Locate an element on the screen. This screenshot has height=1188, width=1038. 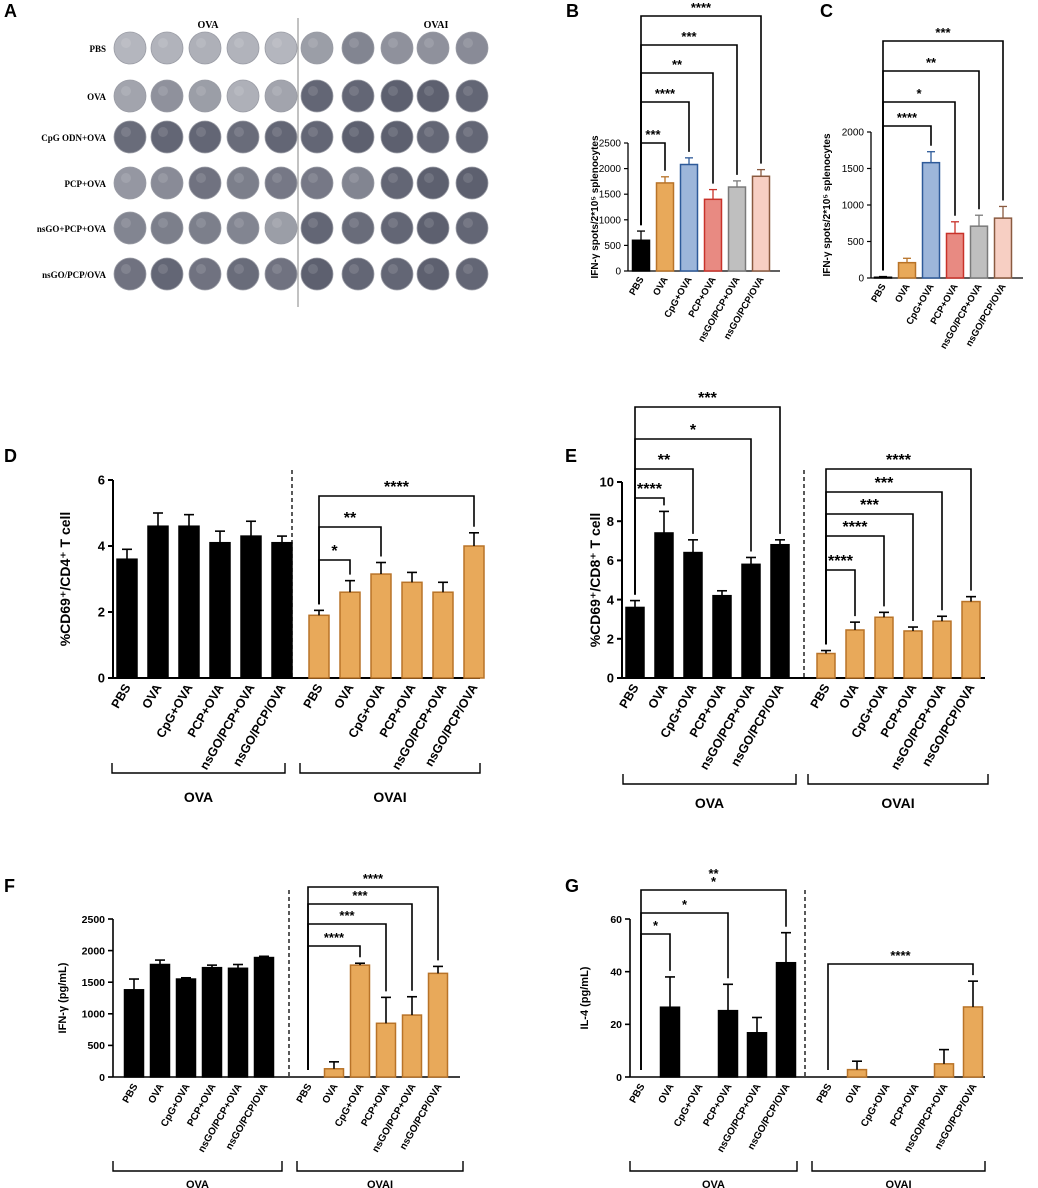
x-tick-label: CpG+OVA is located at coordinates (688, 1105).